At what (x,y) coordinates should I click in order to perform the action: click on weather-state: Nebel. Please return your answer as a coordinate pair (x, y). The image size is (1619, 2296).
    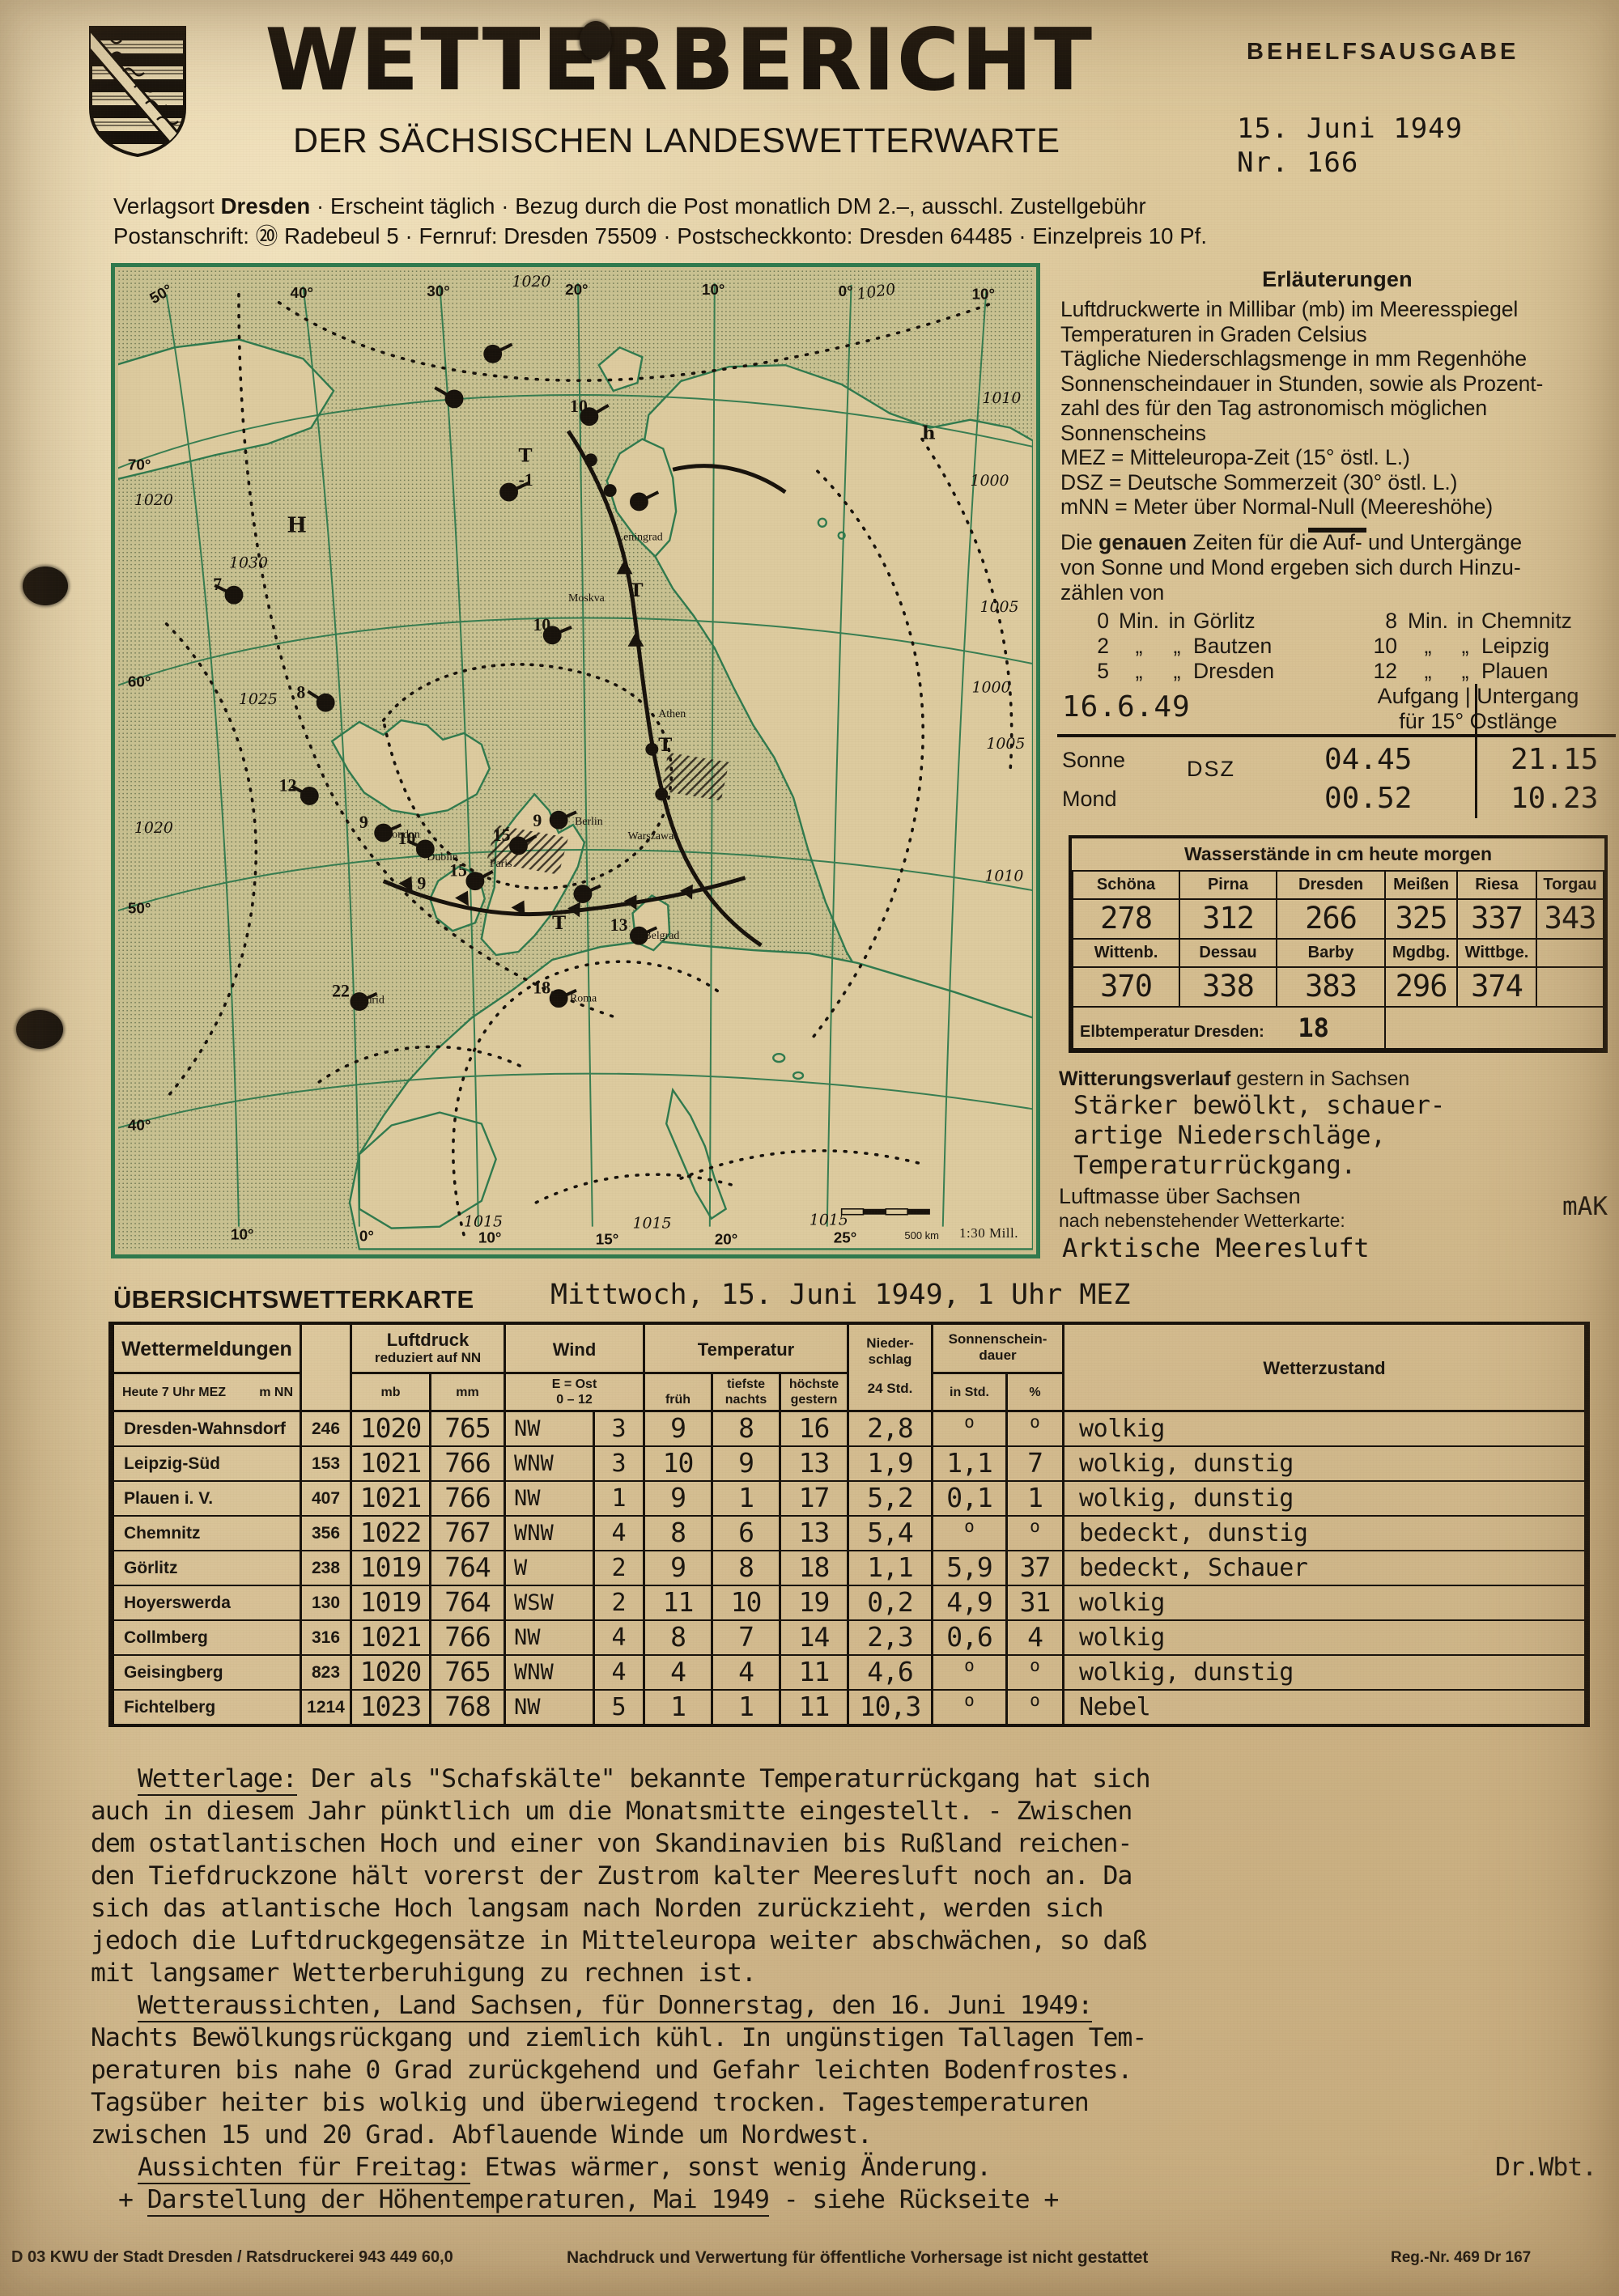
    Looking at the image, I should click on (1325, 1706).